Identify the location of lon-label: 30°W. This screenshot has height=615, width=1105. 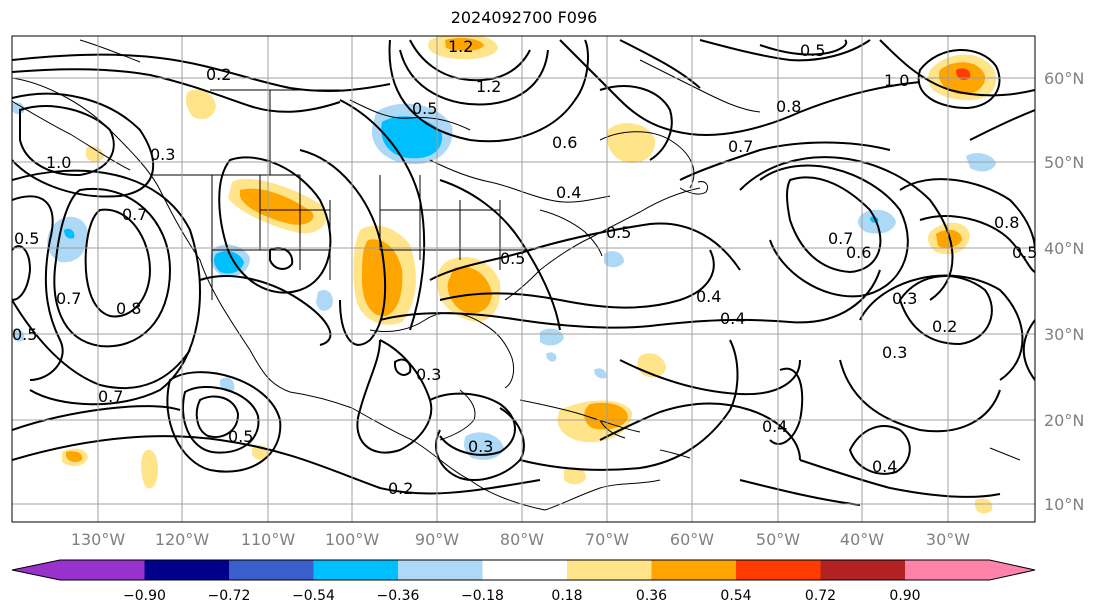
(948, 539).